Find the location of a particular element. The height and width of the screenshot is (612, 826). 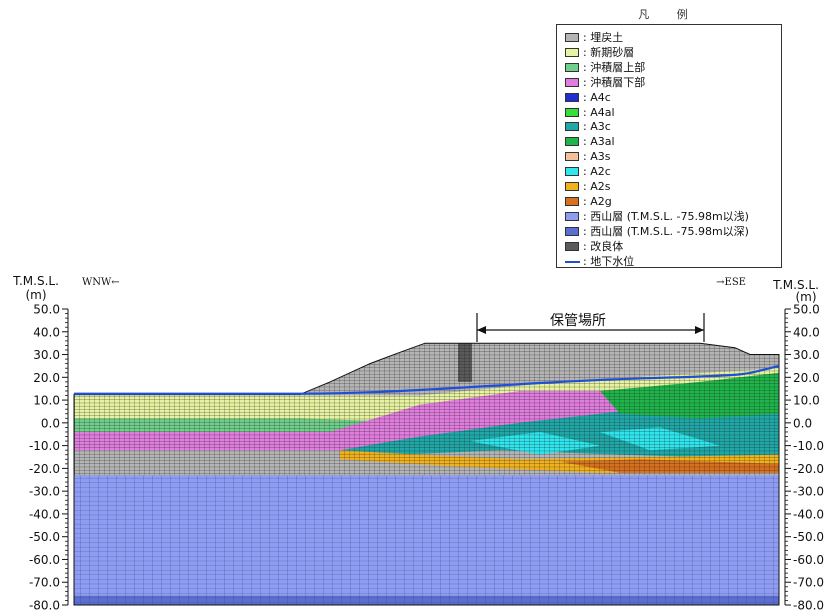

left-tick-label: 40.0 is located at coordinates (46, 332).